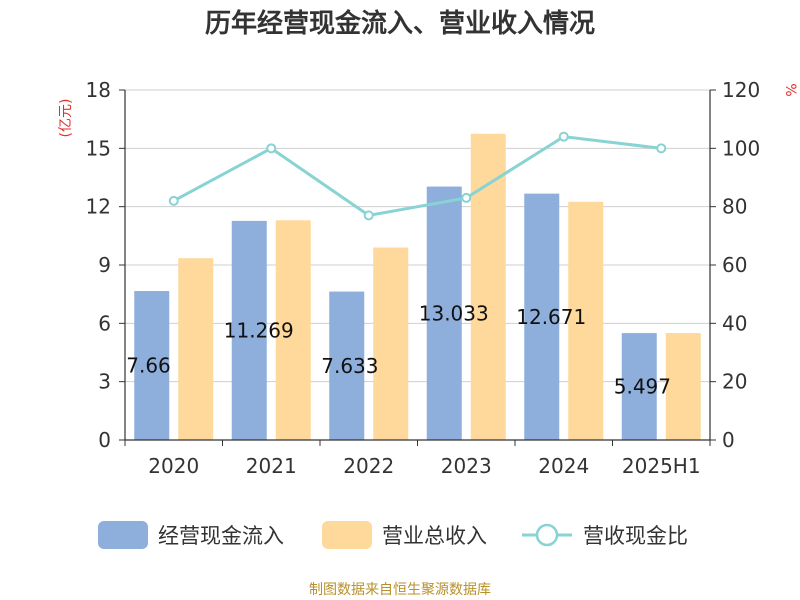 This screenshot has height=600, width=800. What do you see at coordinates (104, 265) in the screenshot?
I see `left-tick-label: 9` at bounding box center [104, 265].